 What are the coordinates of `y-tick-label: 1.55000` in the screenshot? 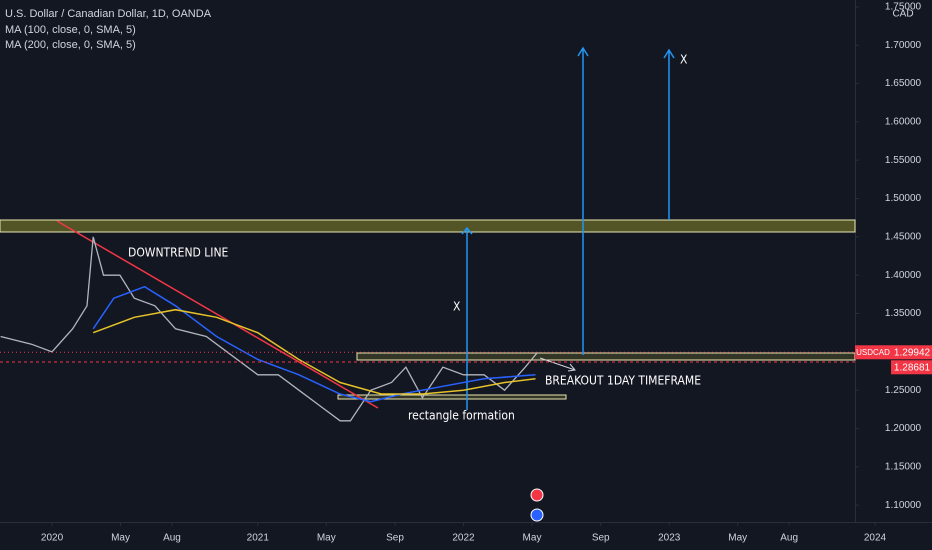 It's located at (903, 160).